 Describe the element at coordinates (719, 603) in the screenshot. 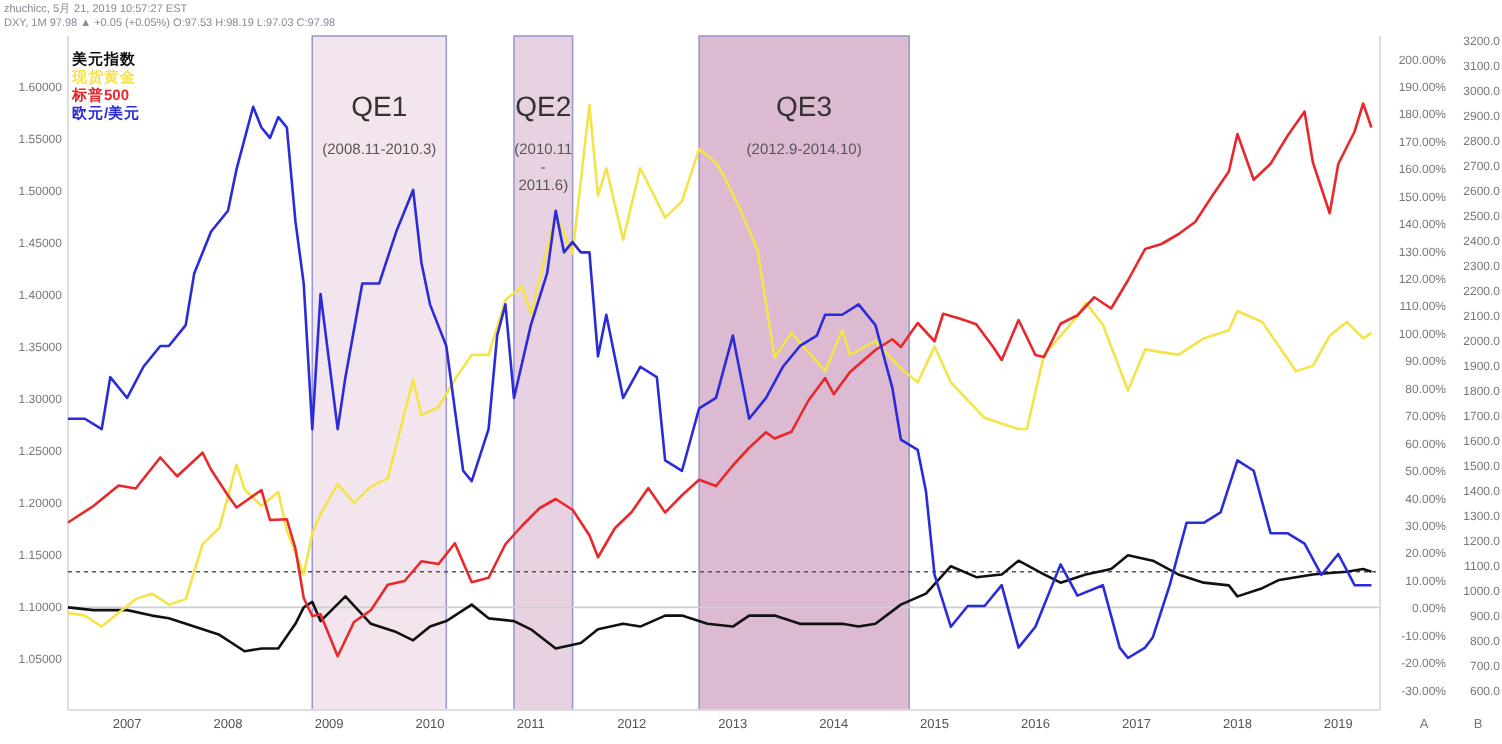

I see `line-series` at that location.